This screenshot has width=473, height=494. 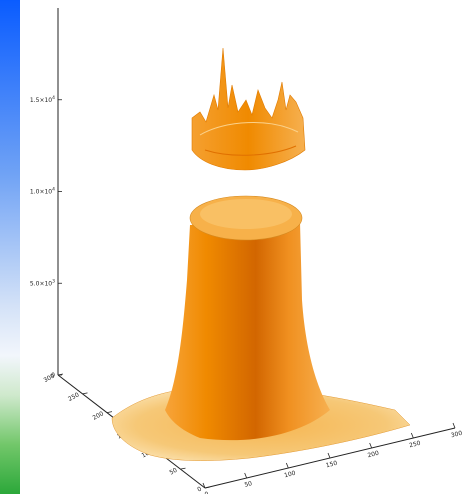 I want to click on z-tick-label: 1.0×104, so click(x=42, y=191).